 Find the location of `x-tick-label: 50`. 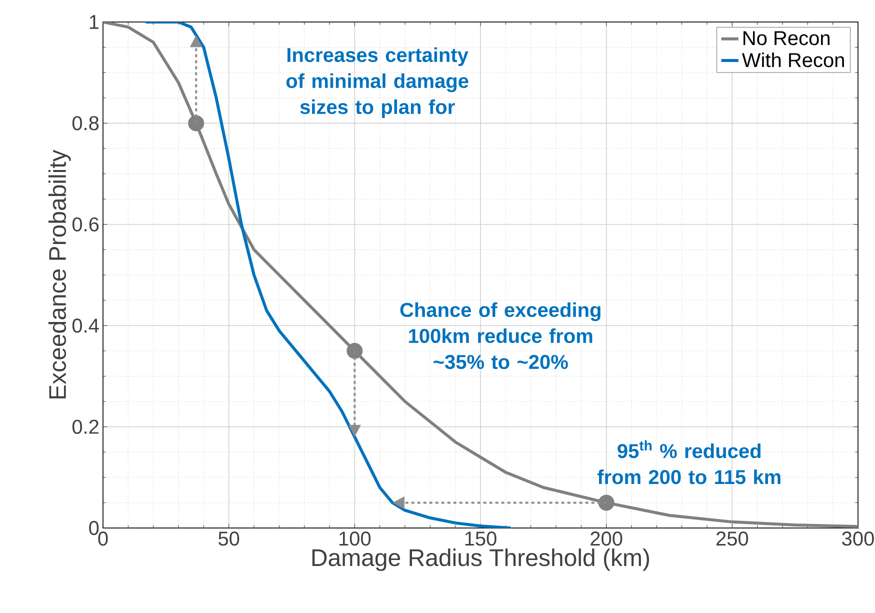

x-tick-label: 50 is located at coordinates (229, 539).